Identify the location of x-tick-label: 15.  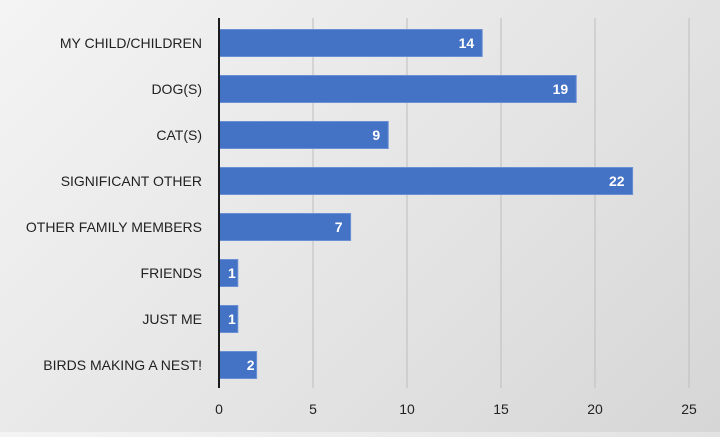
(501, 409).